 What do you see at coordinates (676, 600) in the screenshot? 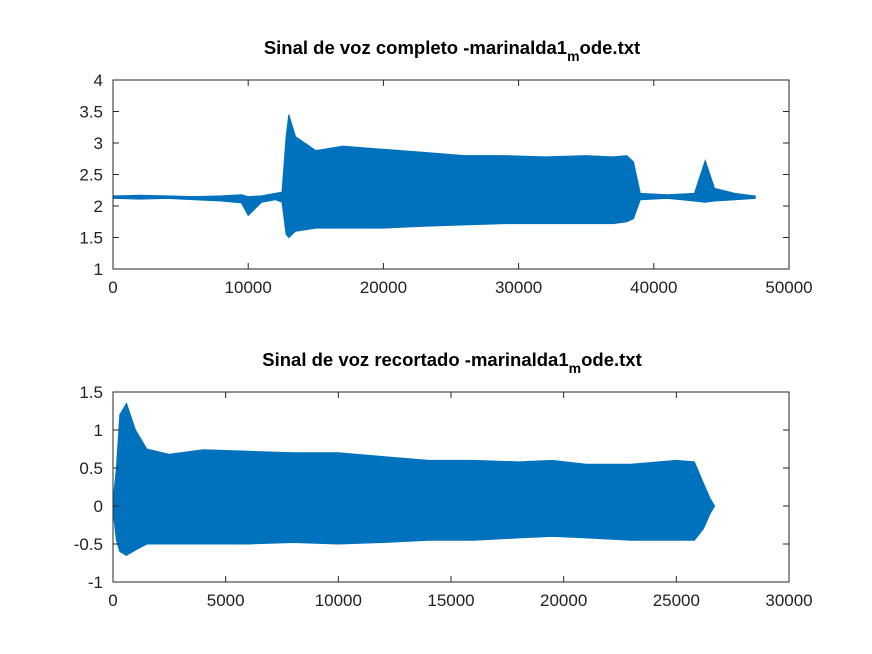
I see `x-tick-label: 25000` at bounding box center [676, 600].